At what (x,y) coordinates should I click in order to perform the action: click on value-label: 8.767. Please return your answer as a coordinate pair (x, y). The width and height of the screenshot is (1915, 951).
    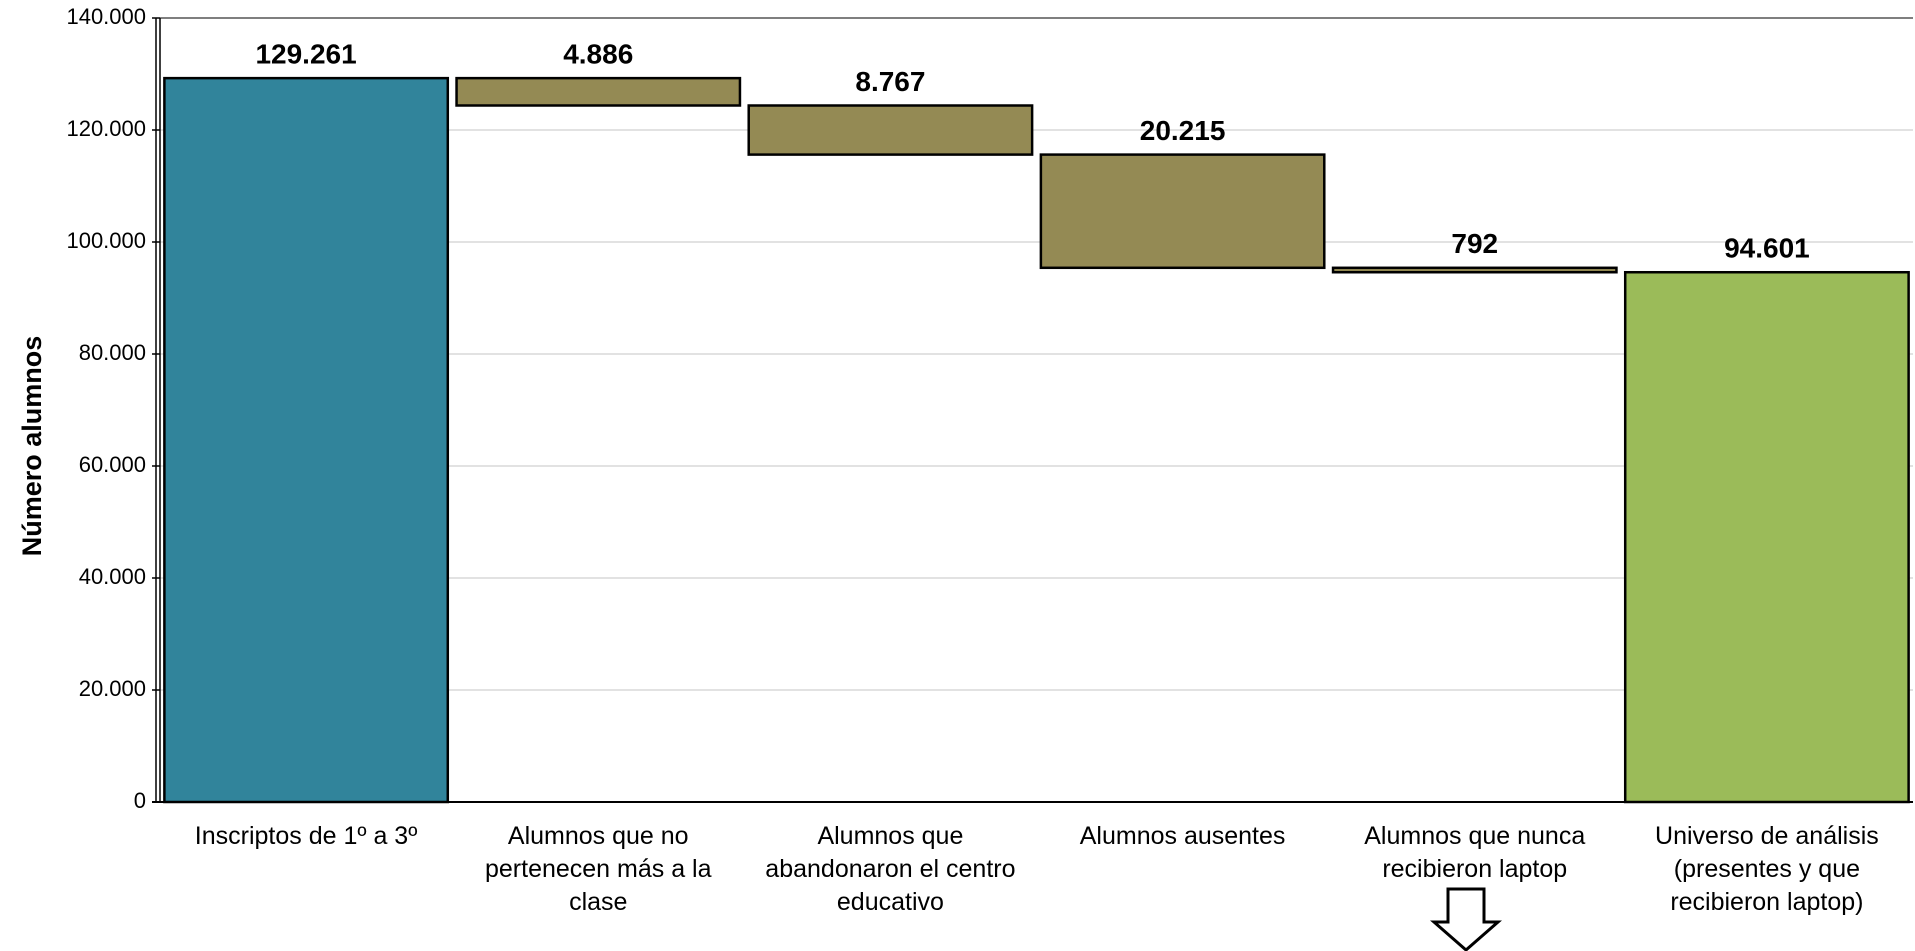
    Looking at the image, I should click on (890, 81).